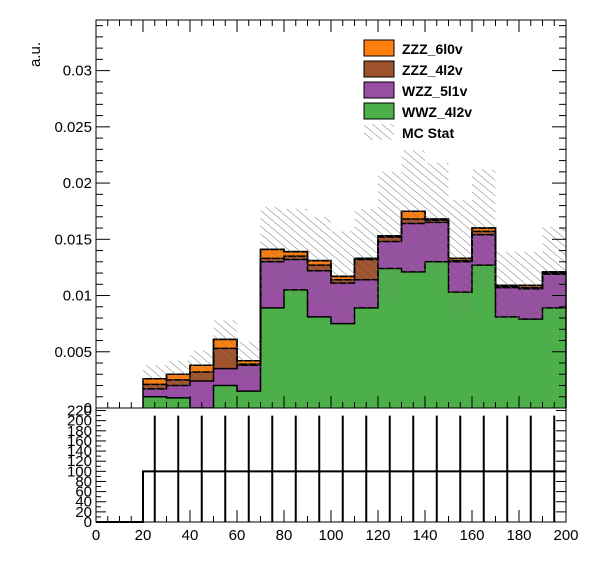 This screenshot has height=577, width=596. Describe the element at coordinates (79, 421) in the screenshot. I see `ratio-y-tick-label: 200` at that location.